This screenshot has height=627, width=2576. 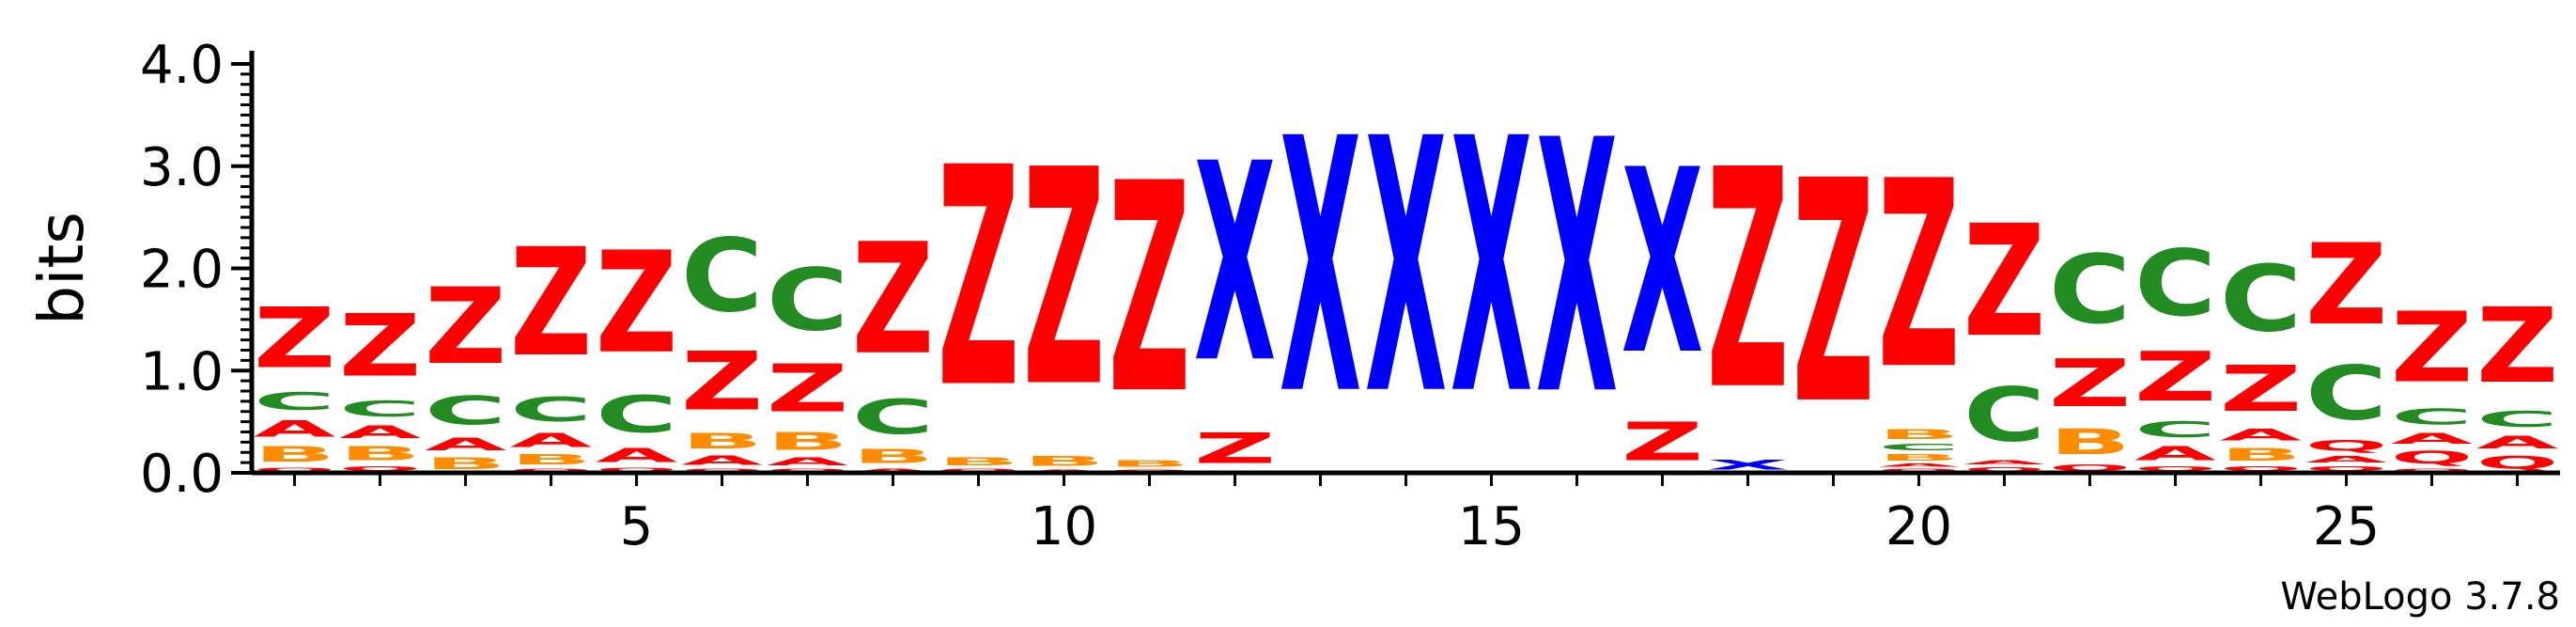 I want to click on x-tick-label: 15, so click(x=1492, y=526).